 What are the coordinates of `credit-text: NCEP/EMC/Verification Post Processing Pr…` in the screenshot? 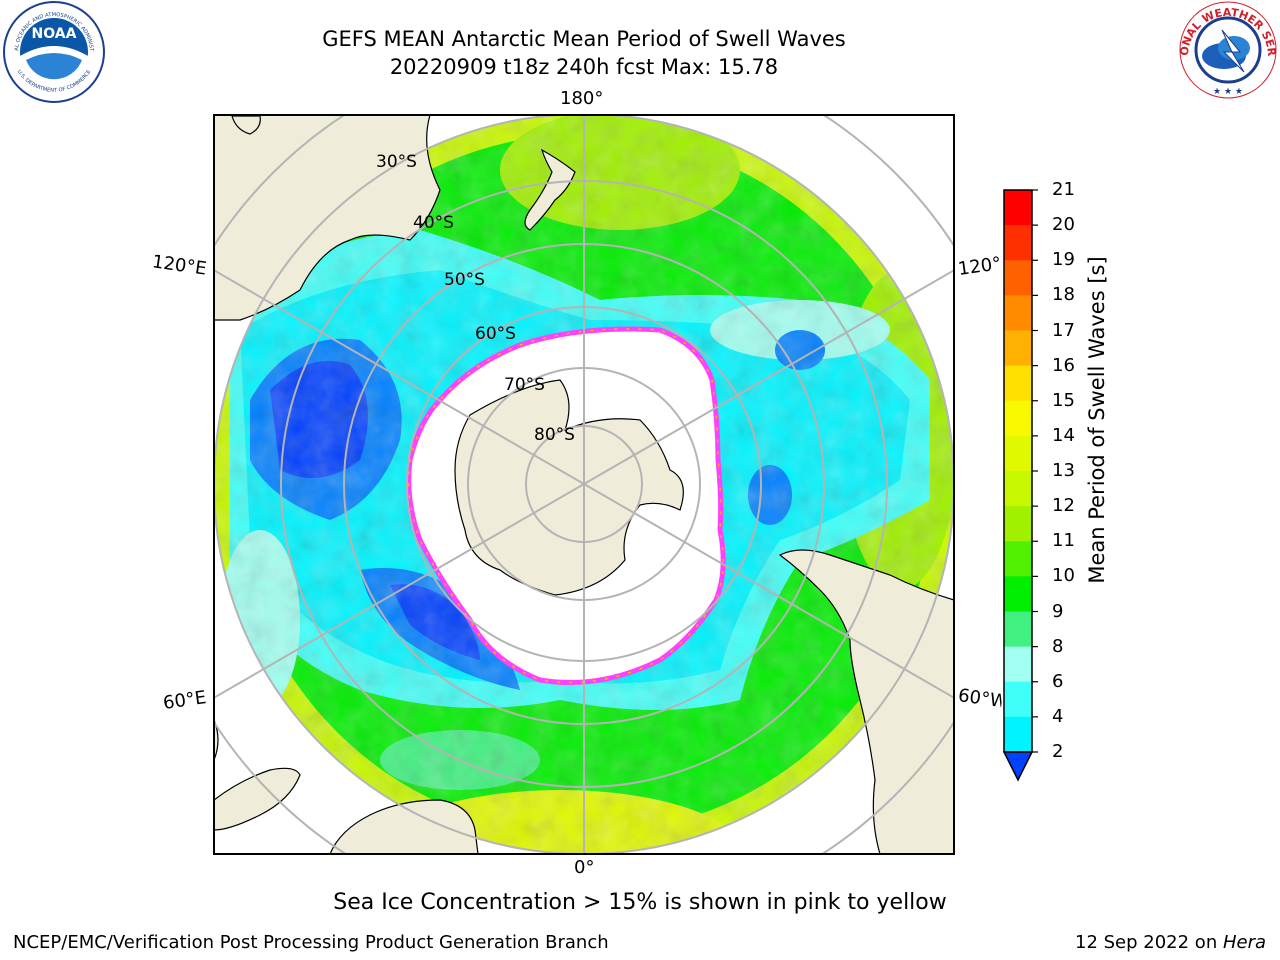 It's located at (311, 942).